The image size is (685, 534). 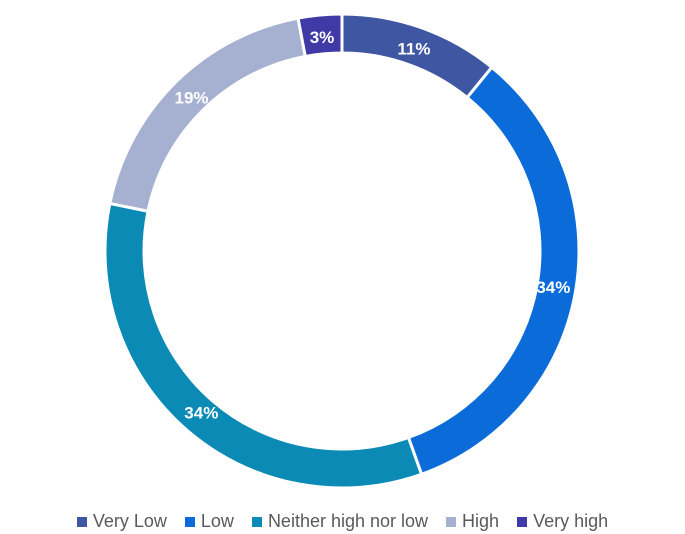 I want to click on legend-item: Very Low, so click(x=121, y=521).